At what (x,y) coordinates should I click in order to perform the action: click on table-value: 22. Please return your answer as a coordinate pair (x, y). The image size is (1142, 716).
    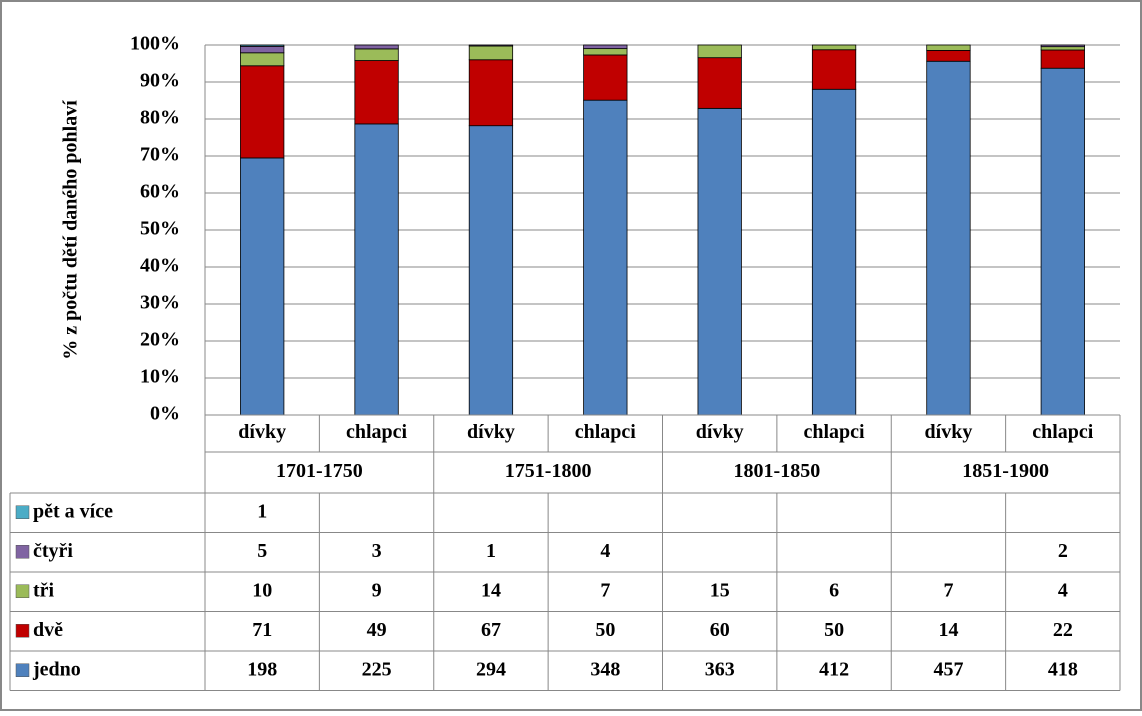
    Looking at the image, I should click on (1063, 630).